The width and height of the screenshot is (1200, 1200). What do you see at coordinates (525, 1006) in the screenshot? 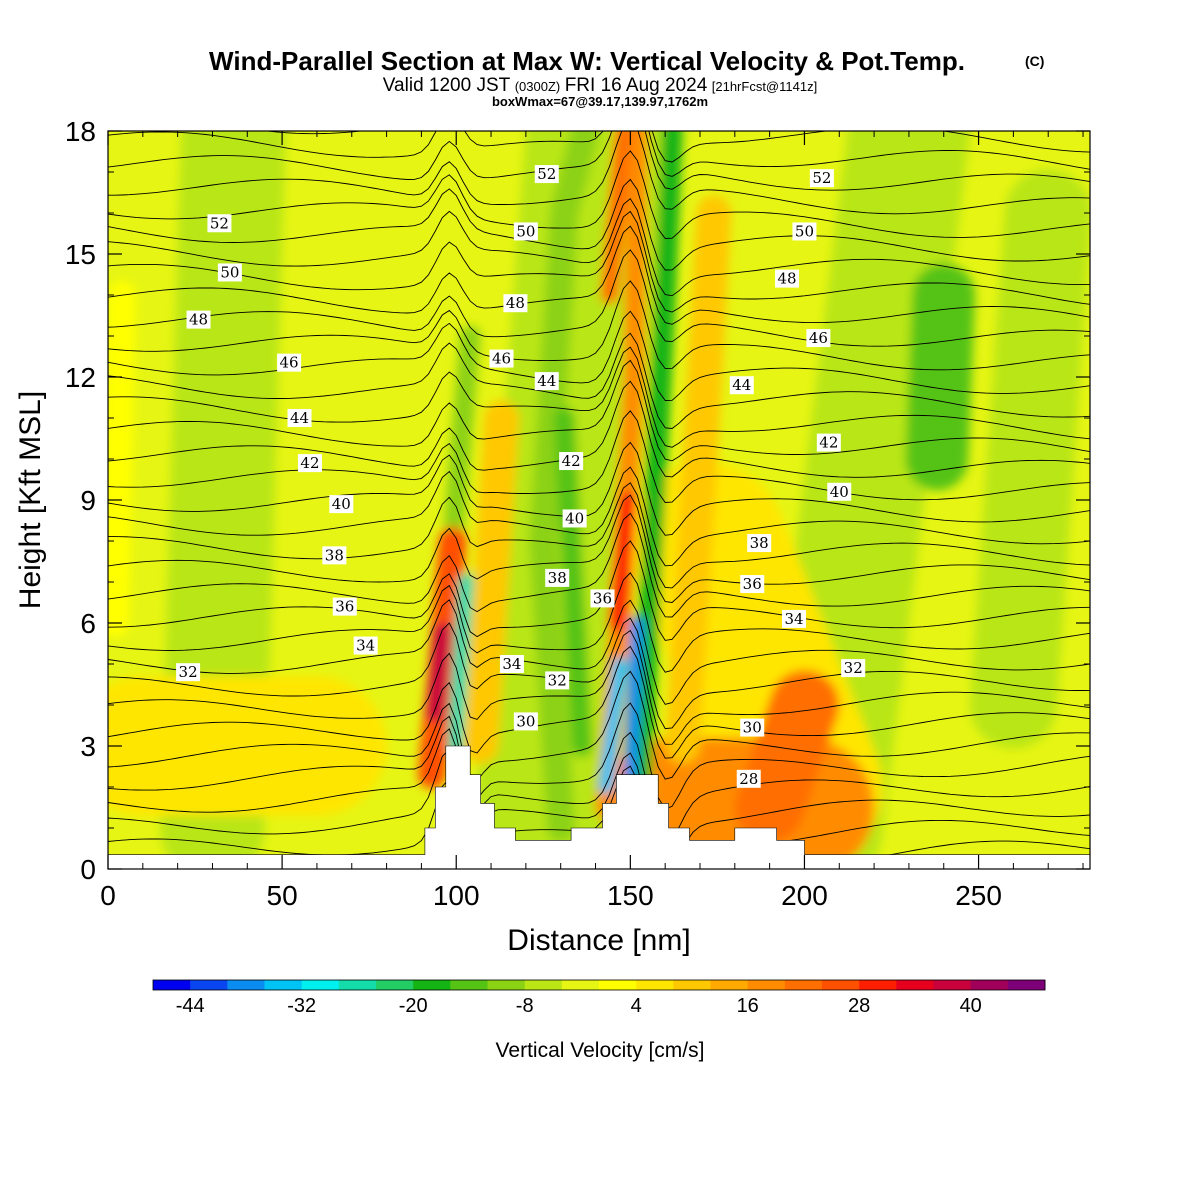
I see `colorbar-tick-label: -8` at bounding box center [525, 1006].